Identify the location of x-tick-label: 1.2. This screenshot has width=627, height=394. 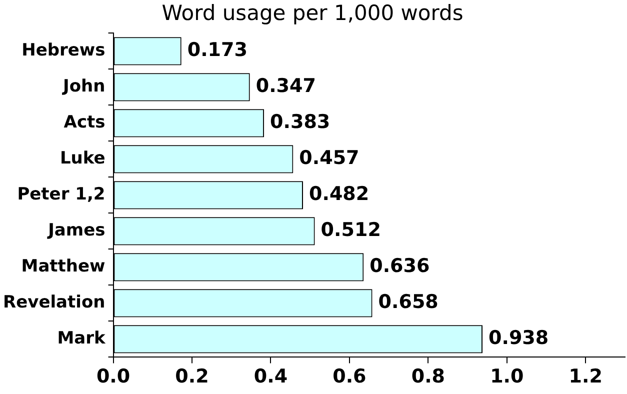
(585, 377).